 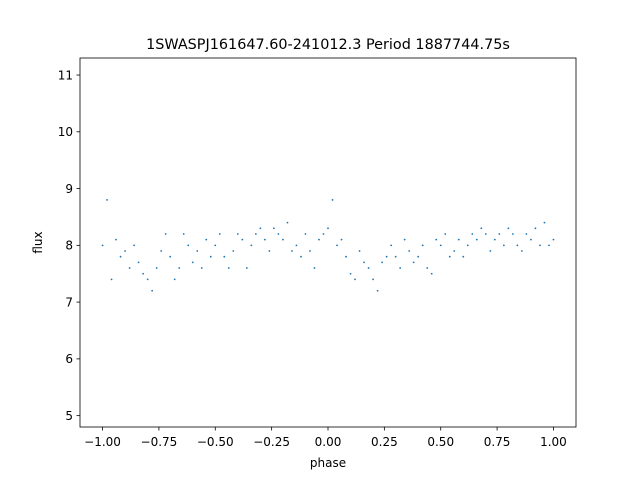 I want to click on x-tick-label: 0.50, so click(x=440, y=442).